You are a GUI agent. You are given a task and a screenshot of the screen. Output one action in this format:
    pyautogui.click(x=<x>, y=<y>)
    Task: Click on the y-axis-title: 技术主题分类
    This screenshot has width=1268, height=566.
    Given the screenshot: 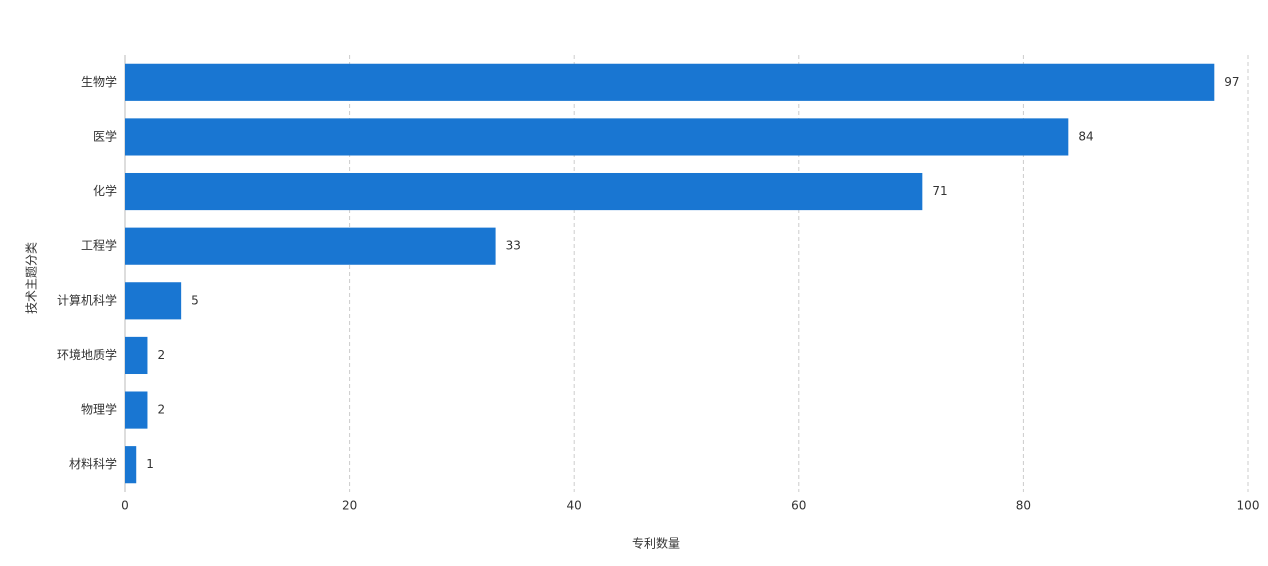 What is the action you would take?
    pyautogui.click(x=32, y=278)
    